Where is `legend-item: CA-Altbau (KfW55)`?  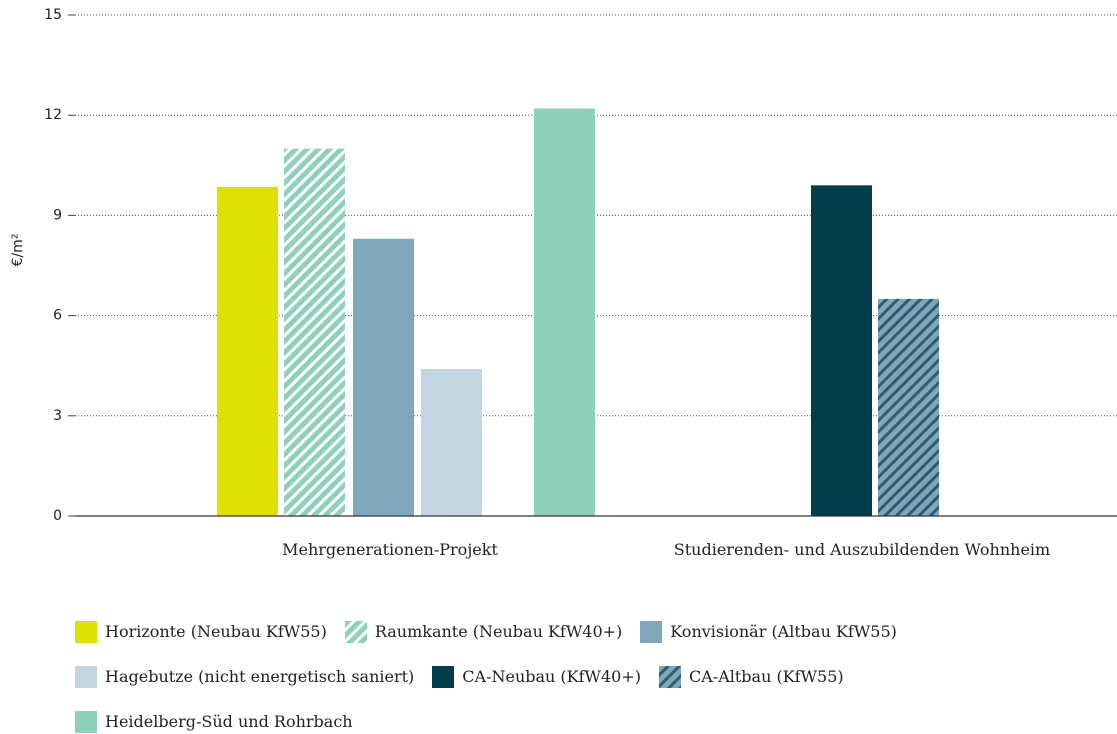
legend-item: CA-Altbau (KfW55) is located at coordinates (751, 676).